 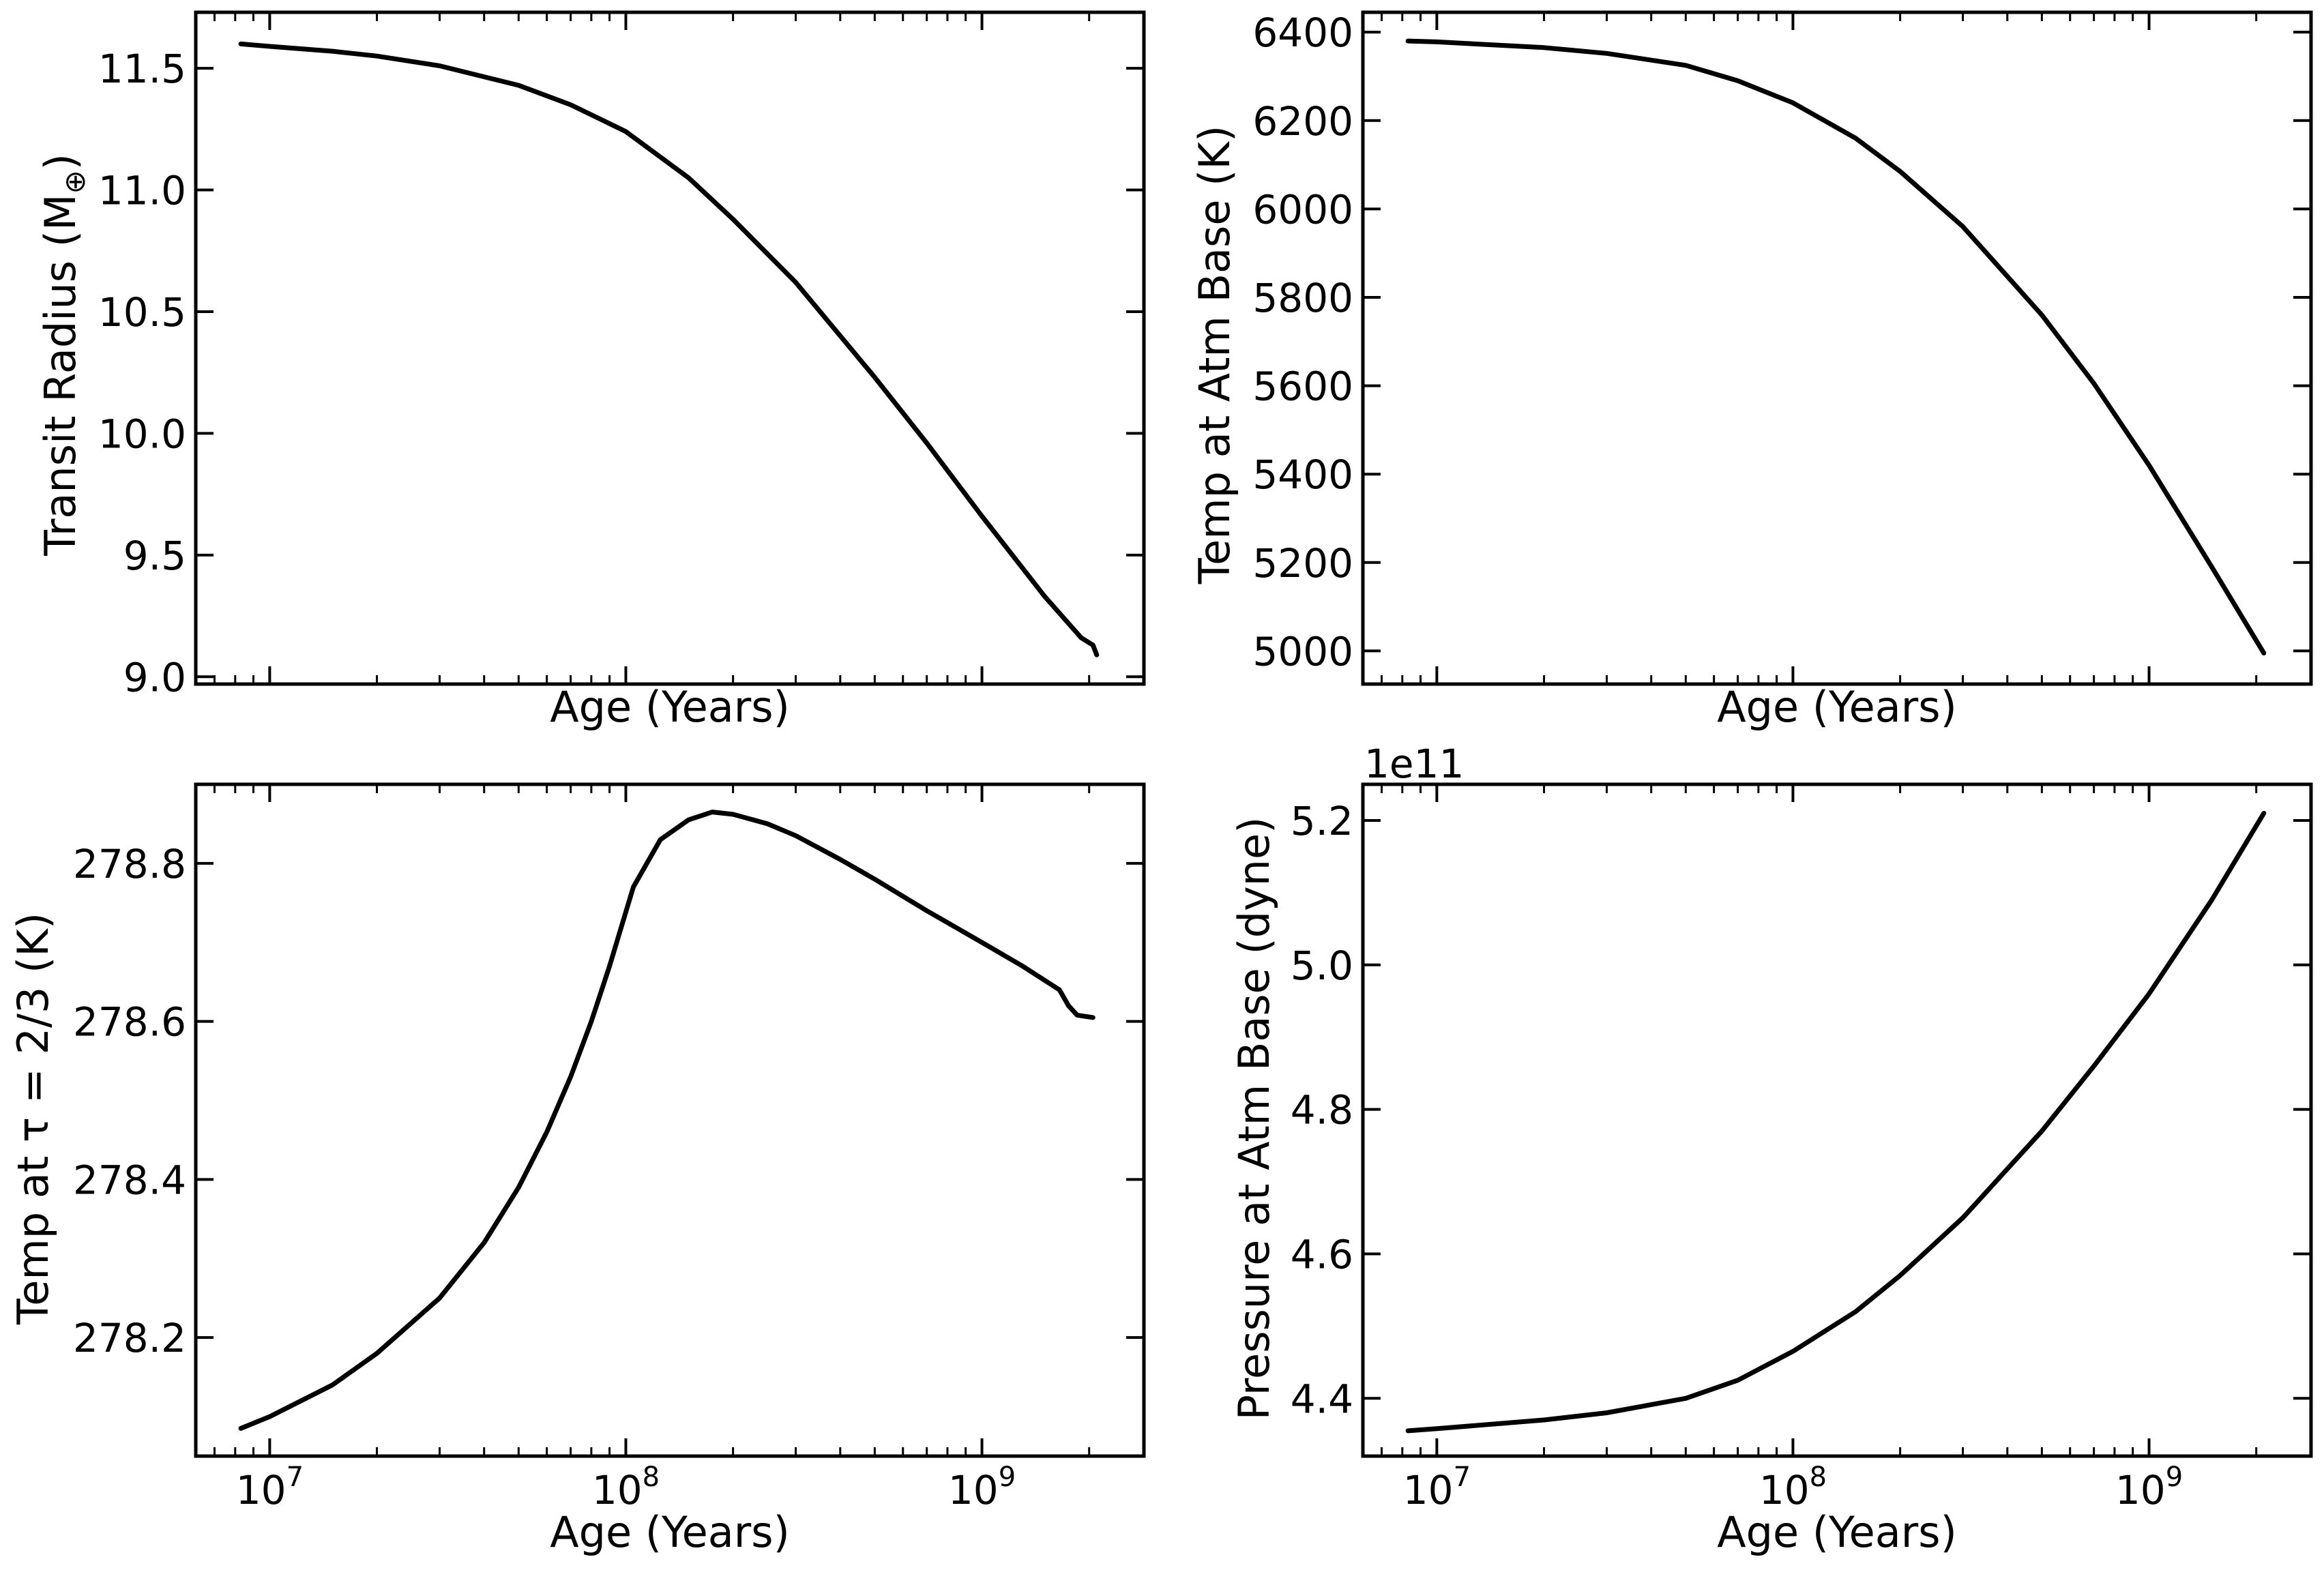 I want to click on y-tick-label: 5200, so click(x=1302, y=563).